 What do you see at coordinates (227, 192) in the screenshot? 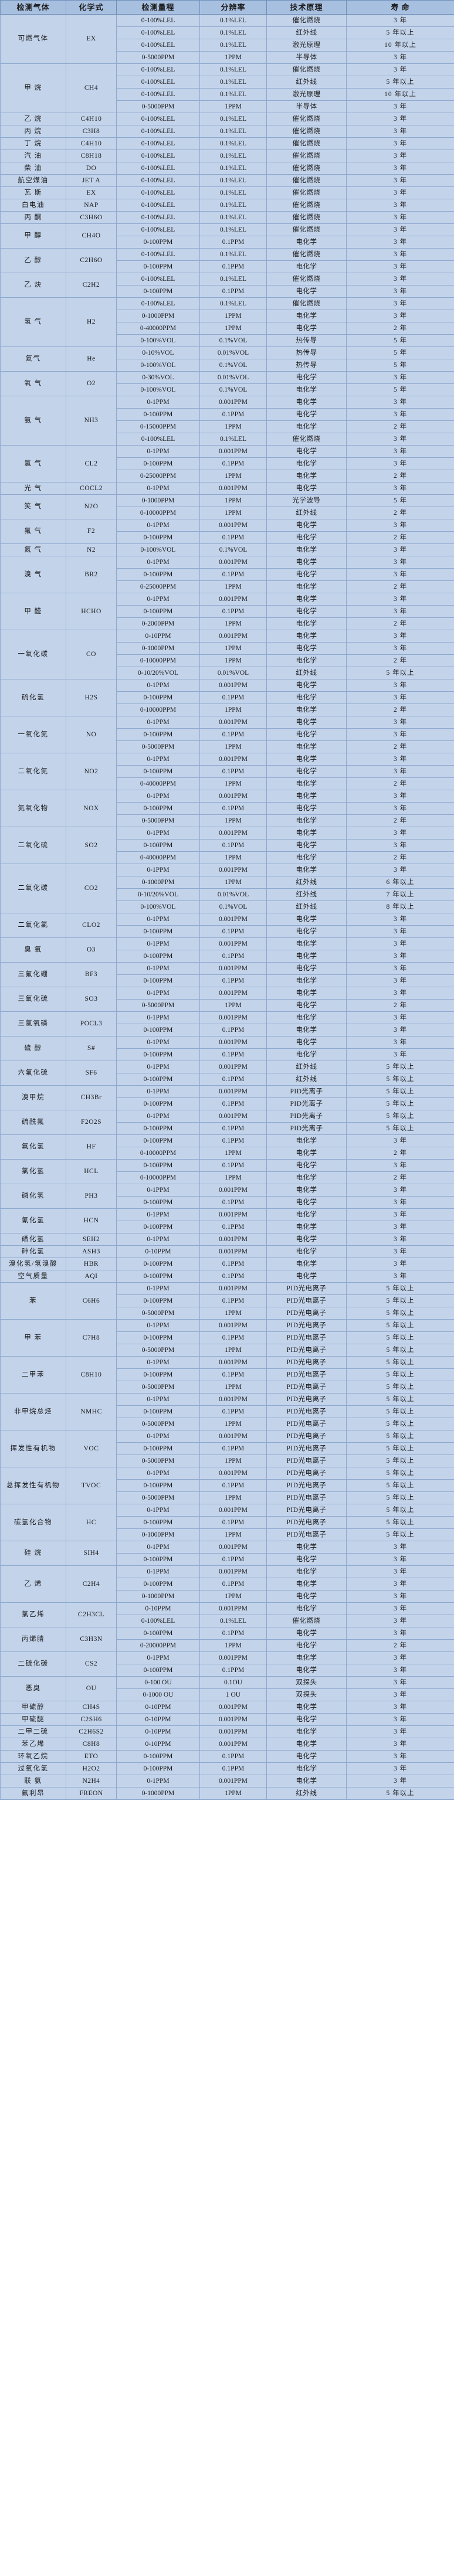
I see `table-row: 瓦 斯 EX 0-100%LEL 0.1%LEL 催化燃烧 3 年` at bounding box center [227, 192].